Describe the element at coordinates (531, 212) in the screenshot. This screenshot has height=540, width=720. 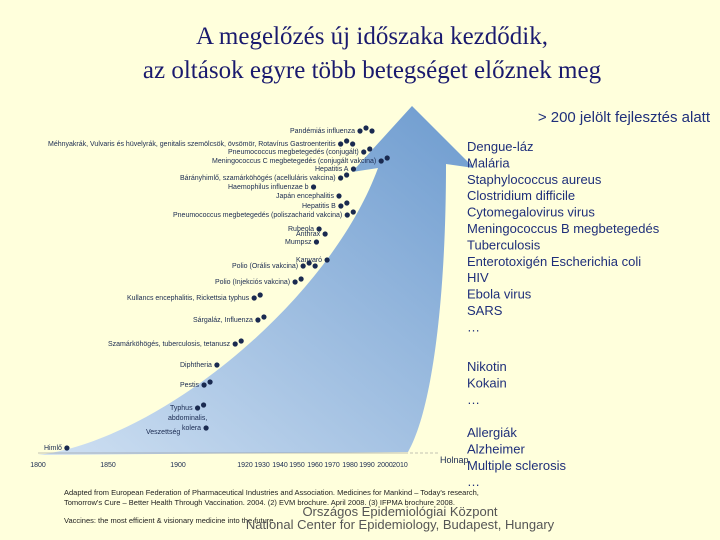
I see `list-item: Cytomegalovirus virus` at that location.